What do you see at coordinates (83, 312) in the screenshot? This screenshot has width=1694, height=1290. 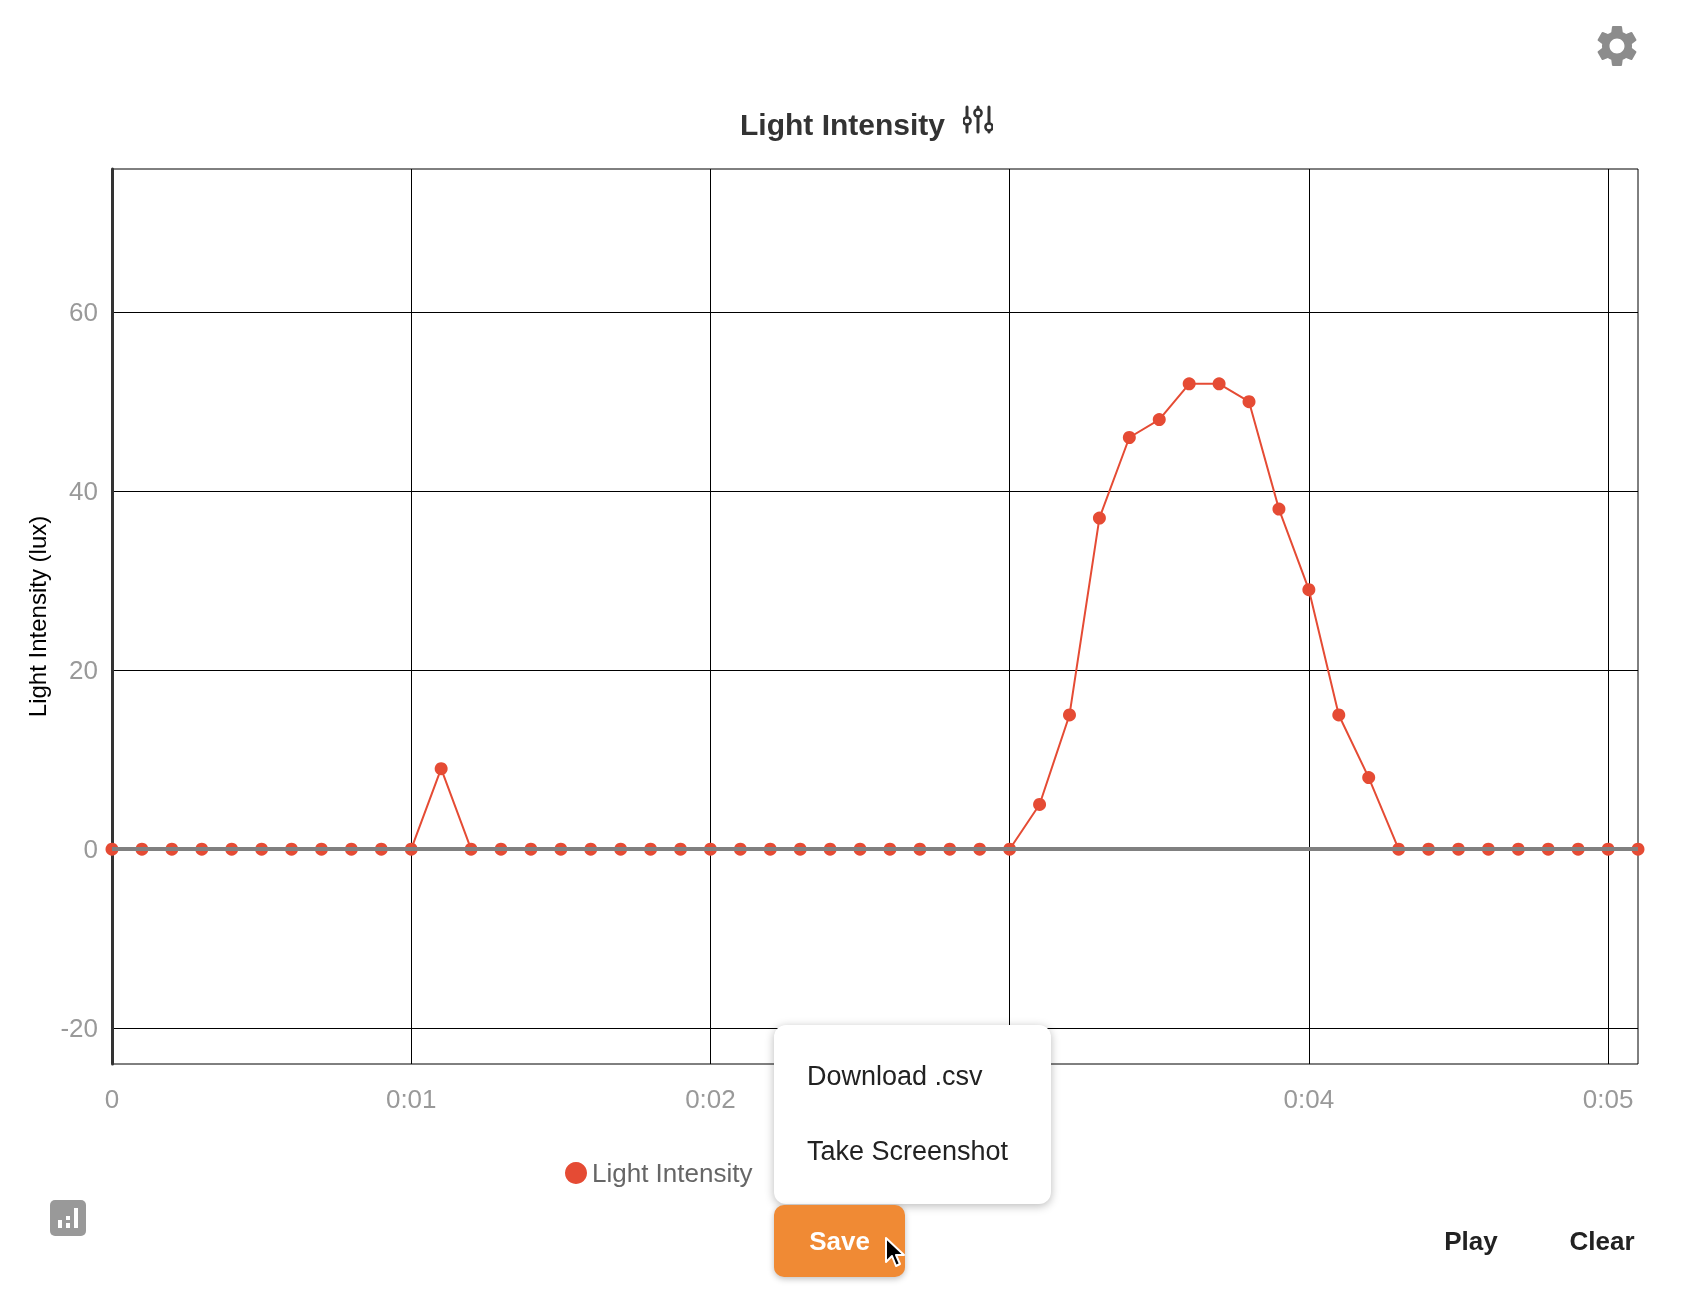 I see `y-tick-label: 60` at bounding box center [83, 312].